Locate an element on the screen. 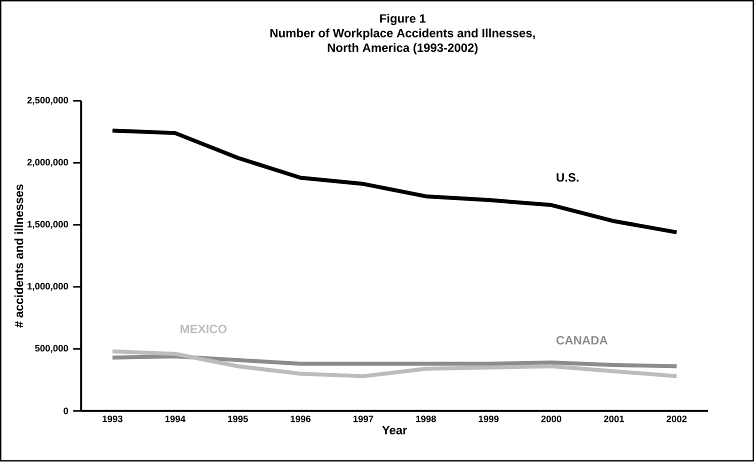 The height and width of the screenshot is (462, 754). x-tick-label: 1995 is located at coordinates (238, 419).